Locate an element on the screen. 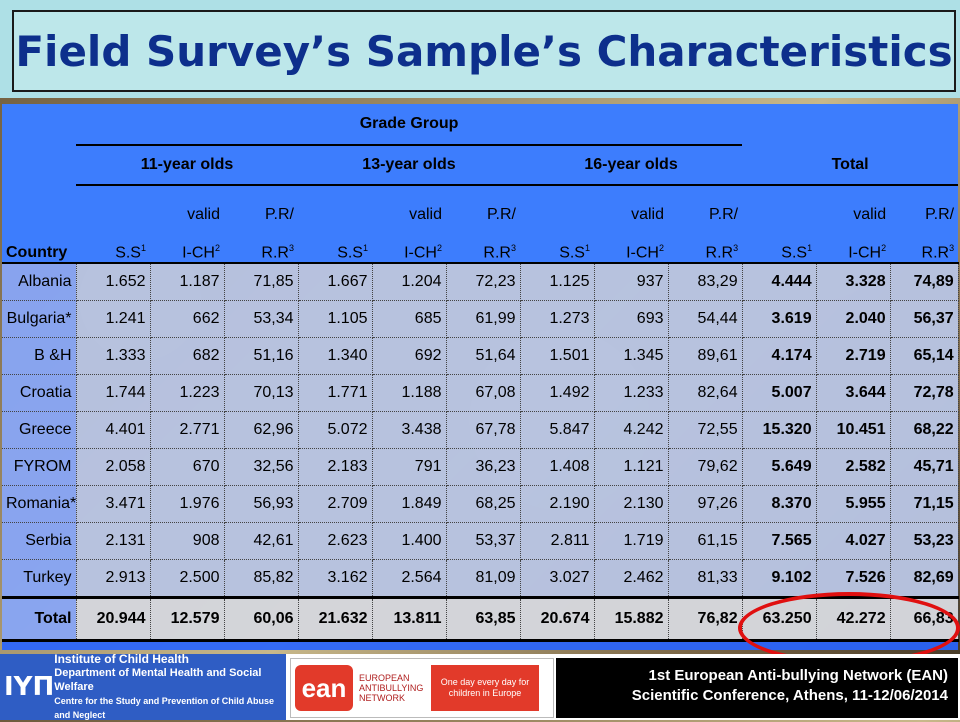 This screenshot has width=960, height=722. col-header-ich-text: I-CH is located at coordinates (198, 252).